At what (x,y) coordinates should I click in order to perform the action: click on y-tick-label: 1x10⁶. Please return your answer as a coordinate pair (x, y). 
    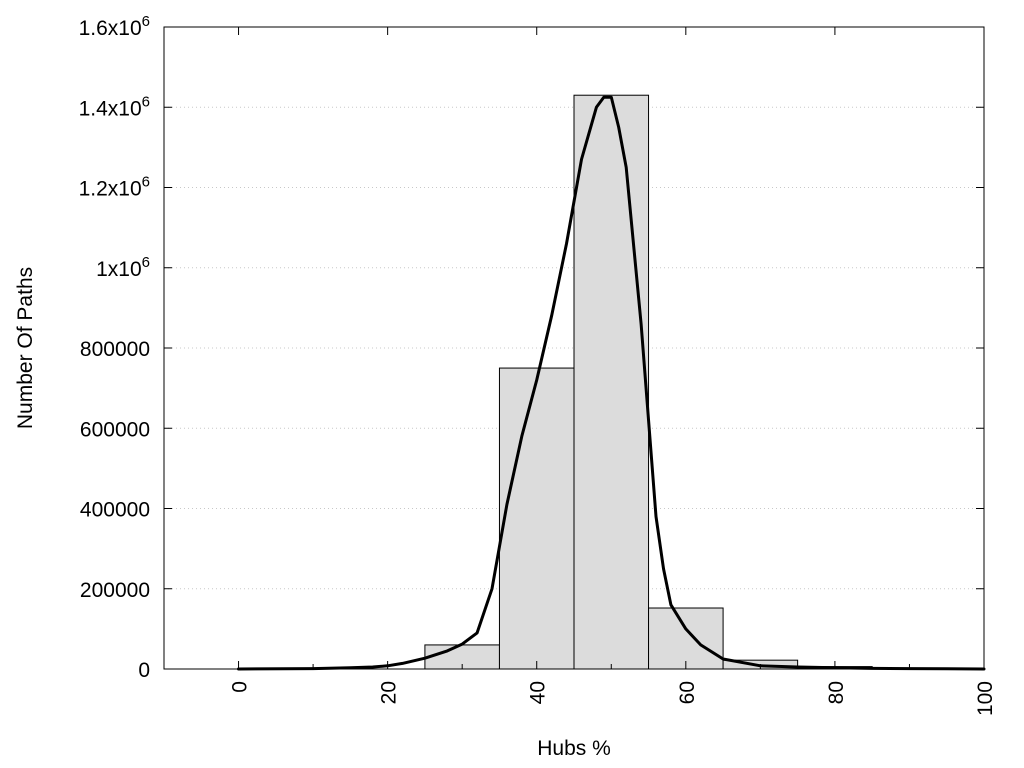
    Looking at the image, I should click on (123, 267).